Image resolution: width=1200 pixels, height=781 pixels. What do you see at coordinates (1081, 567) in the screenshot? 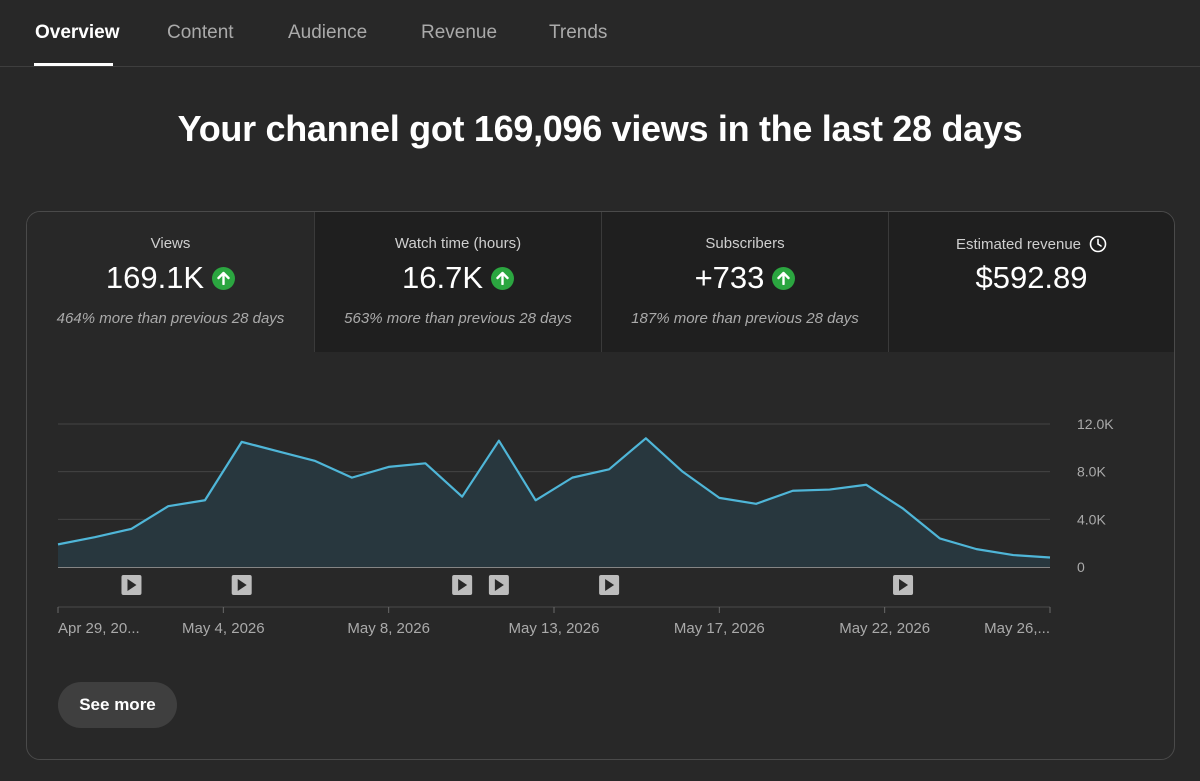
I see `y-tick-label: 0` at bounding box center [1081, 567].